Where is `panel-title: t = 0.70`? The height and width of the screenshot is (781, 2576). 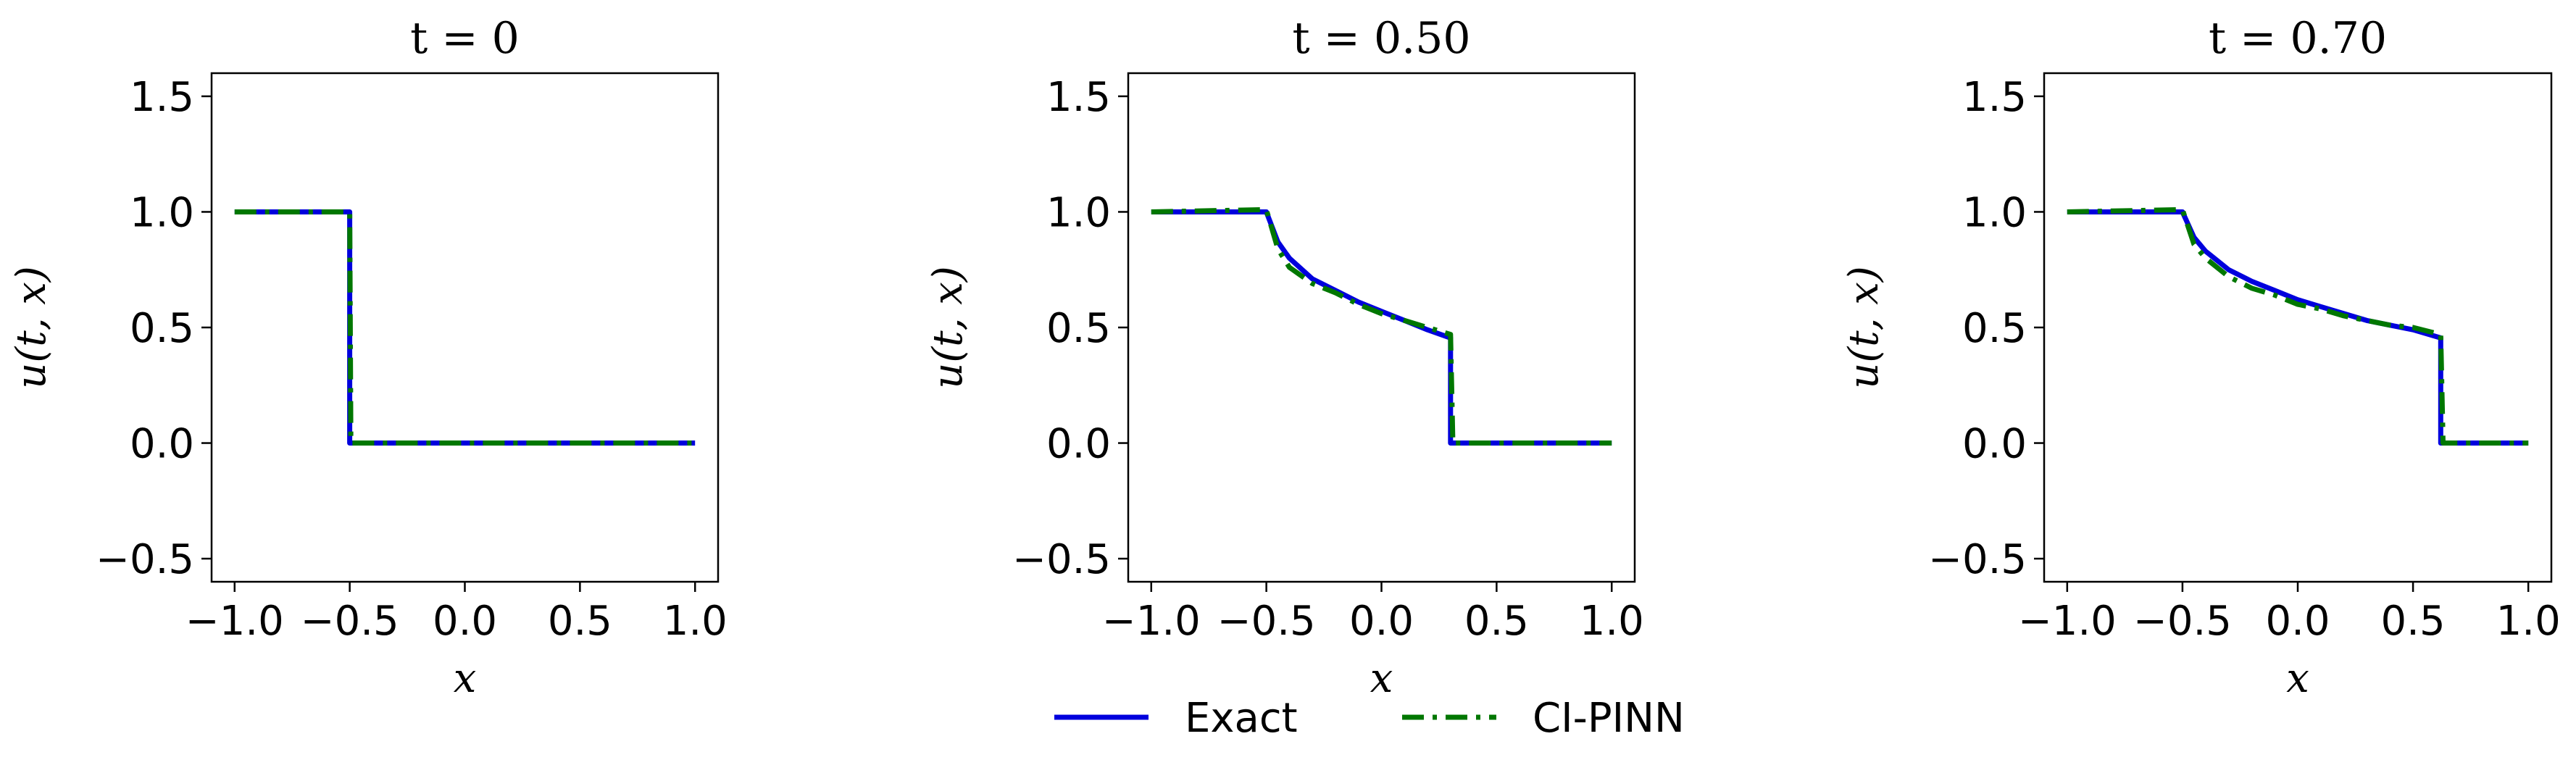 panel-title: t = 0.70 is located at coordinates (2298, 38).